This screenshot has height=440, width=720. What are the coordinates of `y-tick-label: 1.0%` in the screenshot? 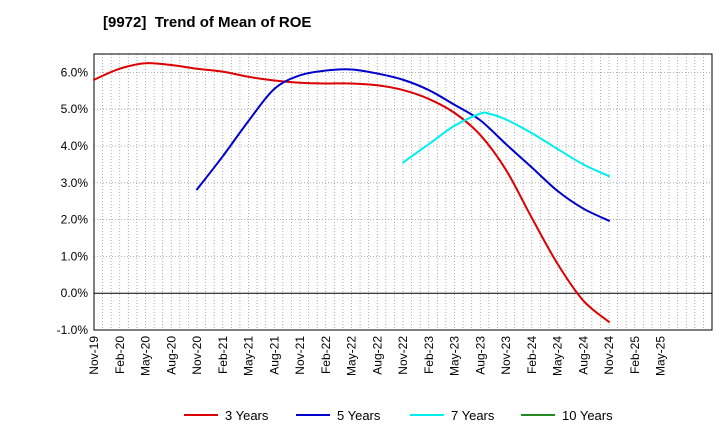 It's located at (75, 256).